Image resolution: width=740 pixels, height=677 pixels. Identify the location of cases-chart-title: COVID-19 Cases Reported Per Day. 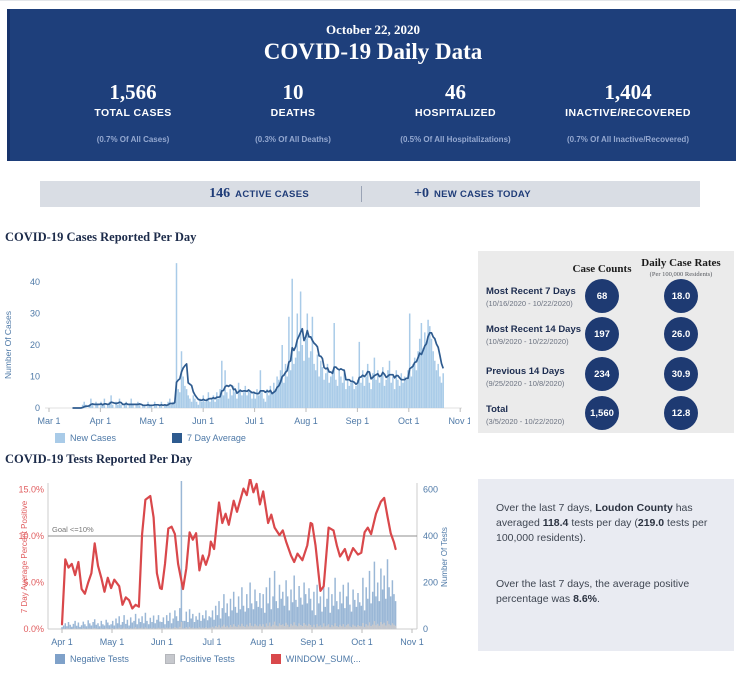
(101, 237).